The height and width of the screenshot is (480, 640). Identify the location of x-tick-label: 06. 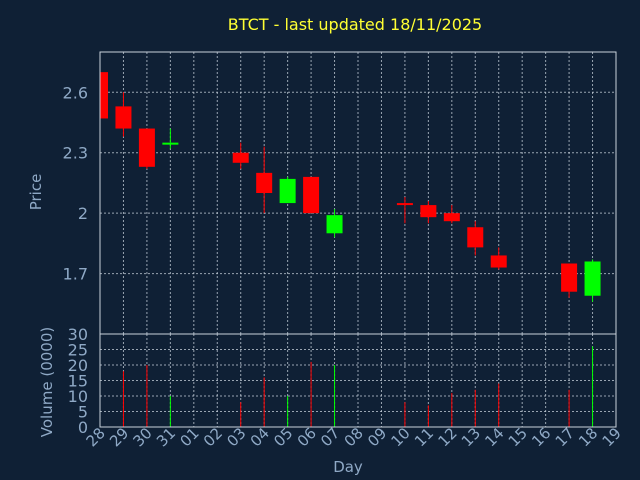
(307, 437).